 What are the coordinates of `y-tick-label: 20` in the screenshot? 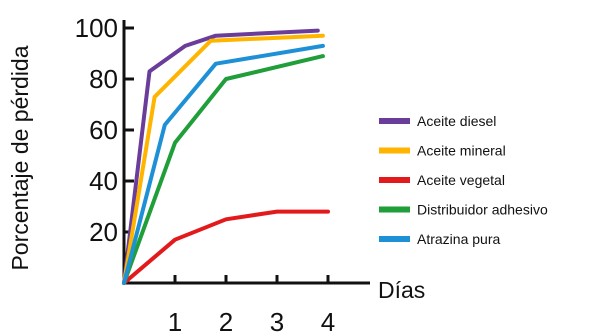 It's located at (103, 232).